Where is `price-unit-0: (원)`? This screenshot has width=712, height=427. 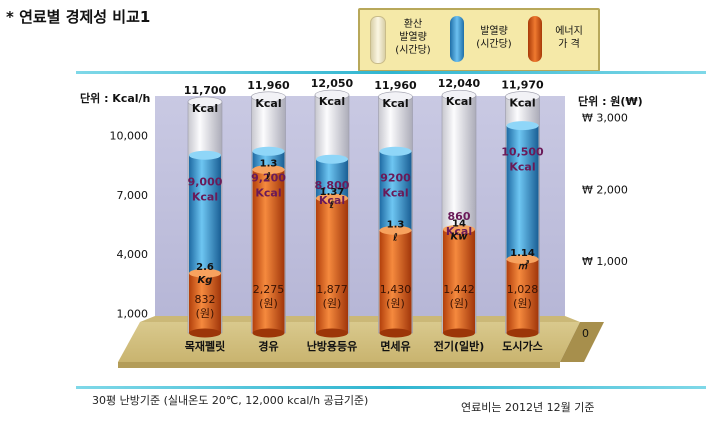
price-unit-0: (원) is located at coordinates (205, 313).